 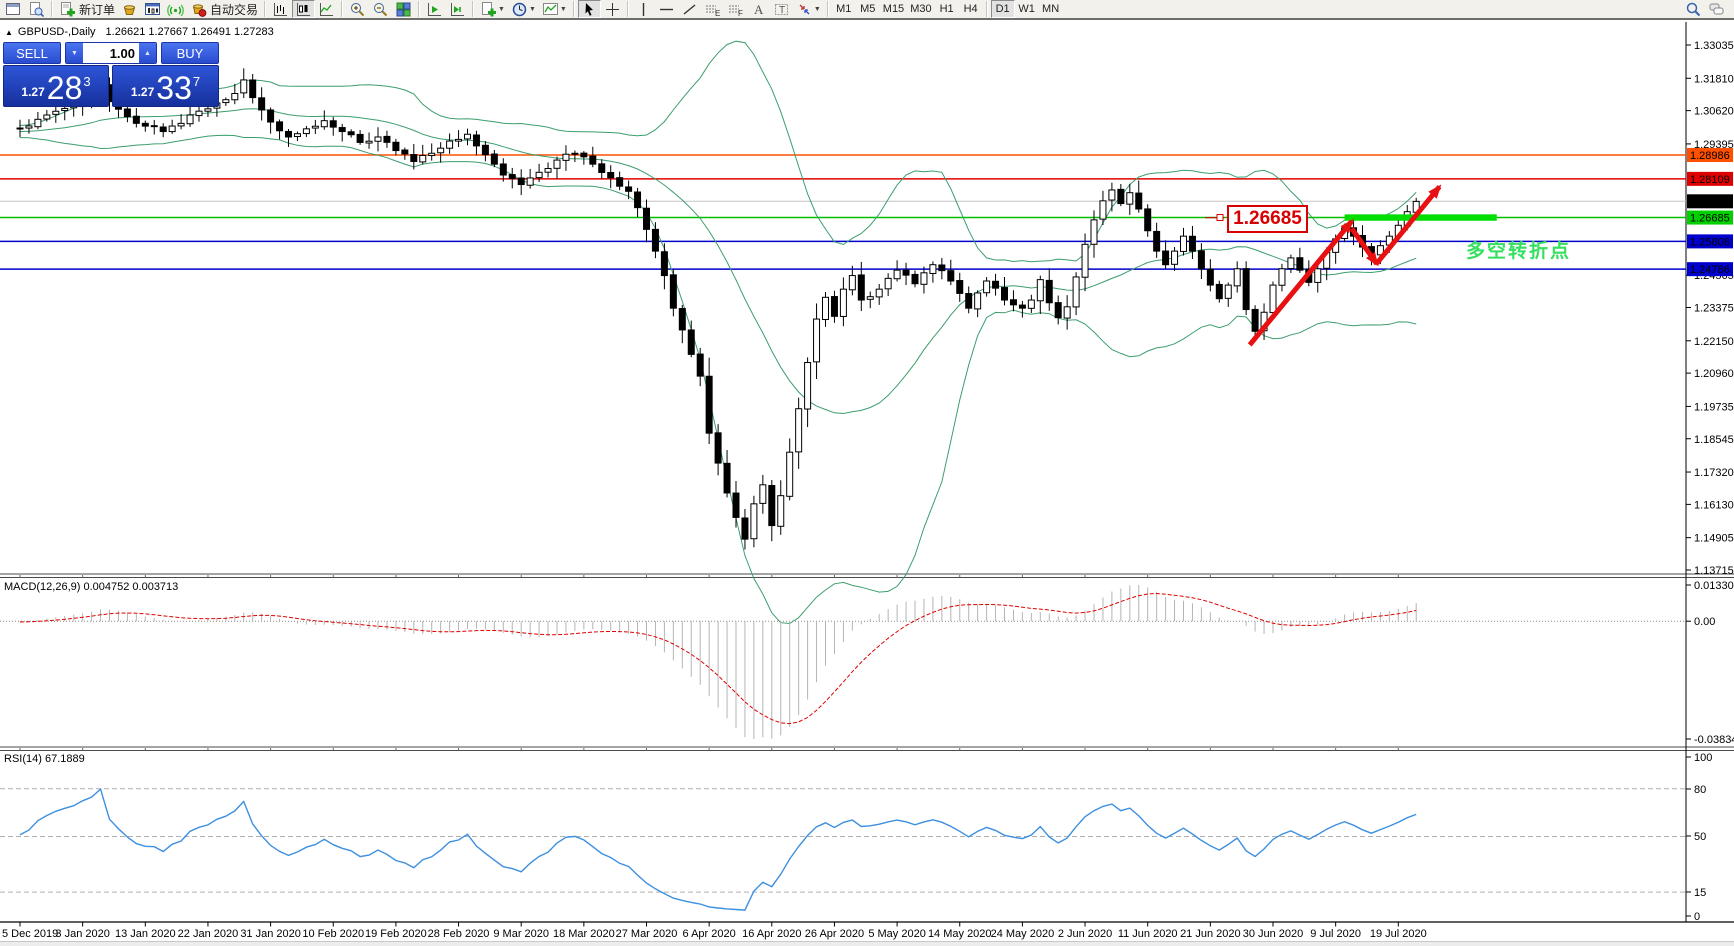 I want to click on one-click-trading-widget: SELL ▼ ▲ BUY 1.27 28 3 1.27 33 7, so click(x=111, y=74).